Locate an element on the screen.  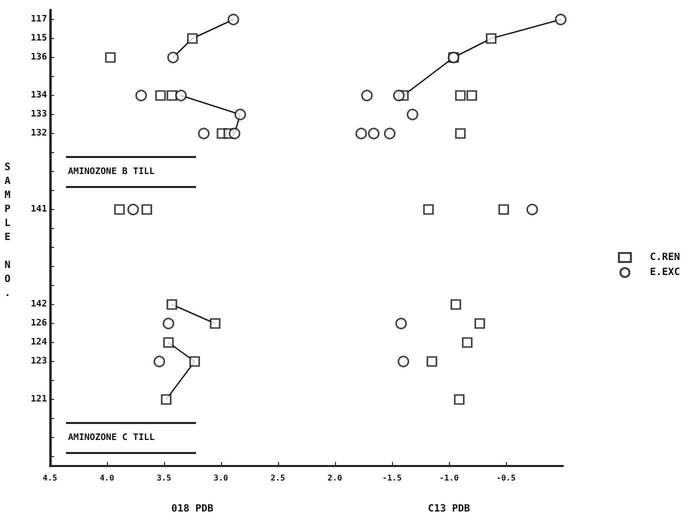
y-tick-label: 121 is located at coordinates (38, 399).